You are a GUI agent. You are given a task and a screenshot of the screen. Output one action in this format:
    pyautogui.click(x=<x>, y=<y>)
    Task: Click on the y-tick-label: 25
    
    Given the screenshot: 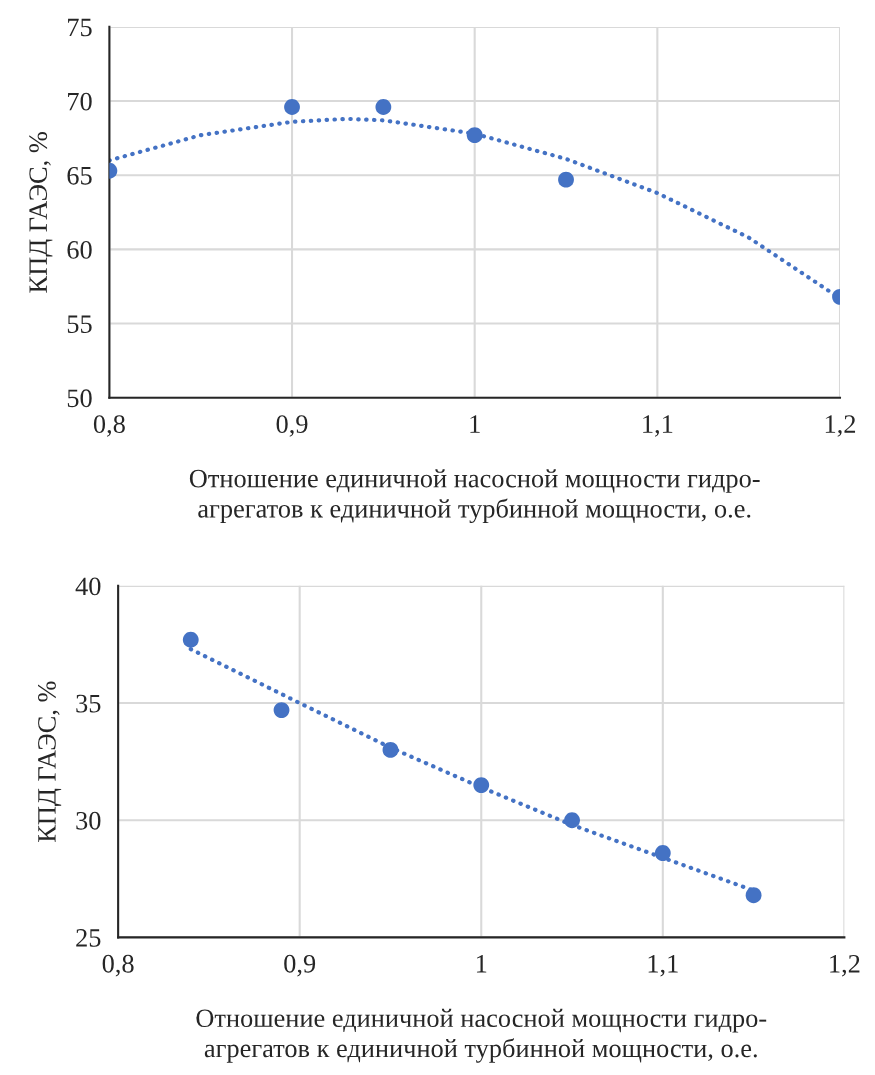 What is the action you would take?
    pyautogui.click(x=88, y=938)
    